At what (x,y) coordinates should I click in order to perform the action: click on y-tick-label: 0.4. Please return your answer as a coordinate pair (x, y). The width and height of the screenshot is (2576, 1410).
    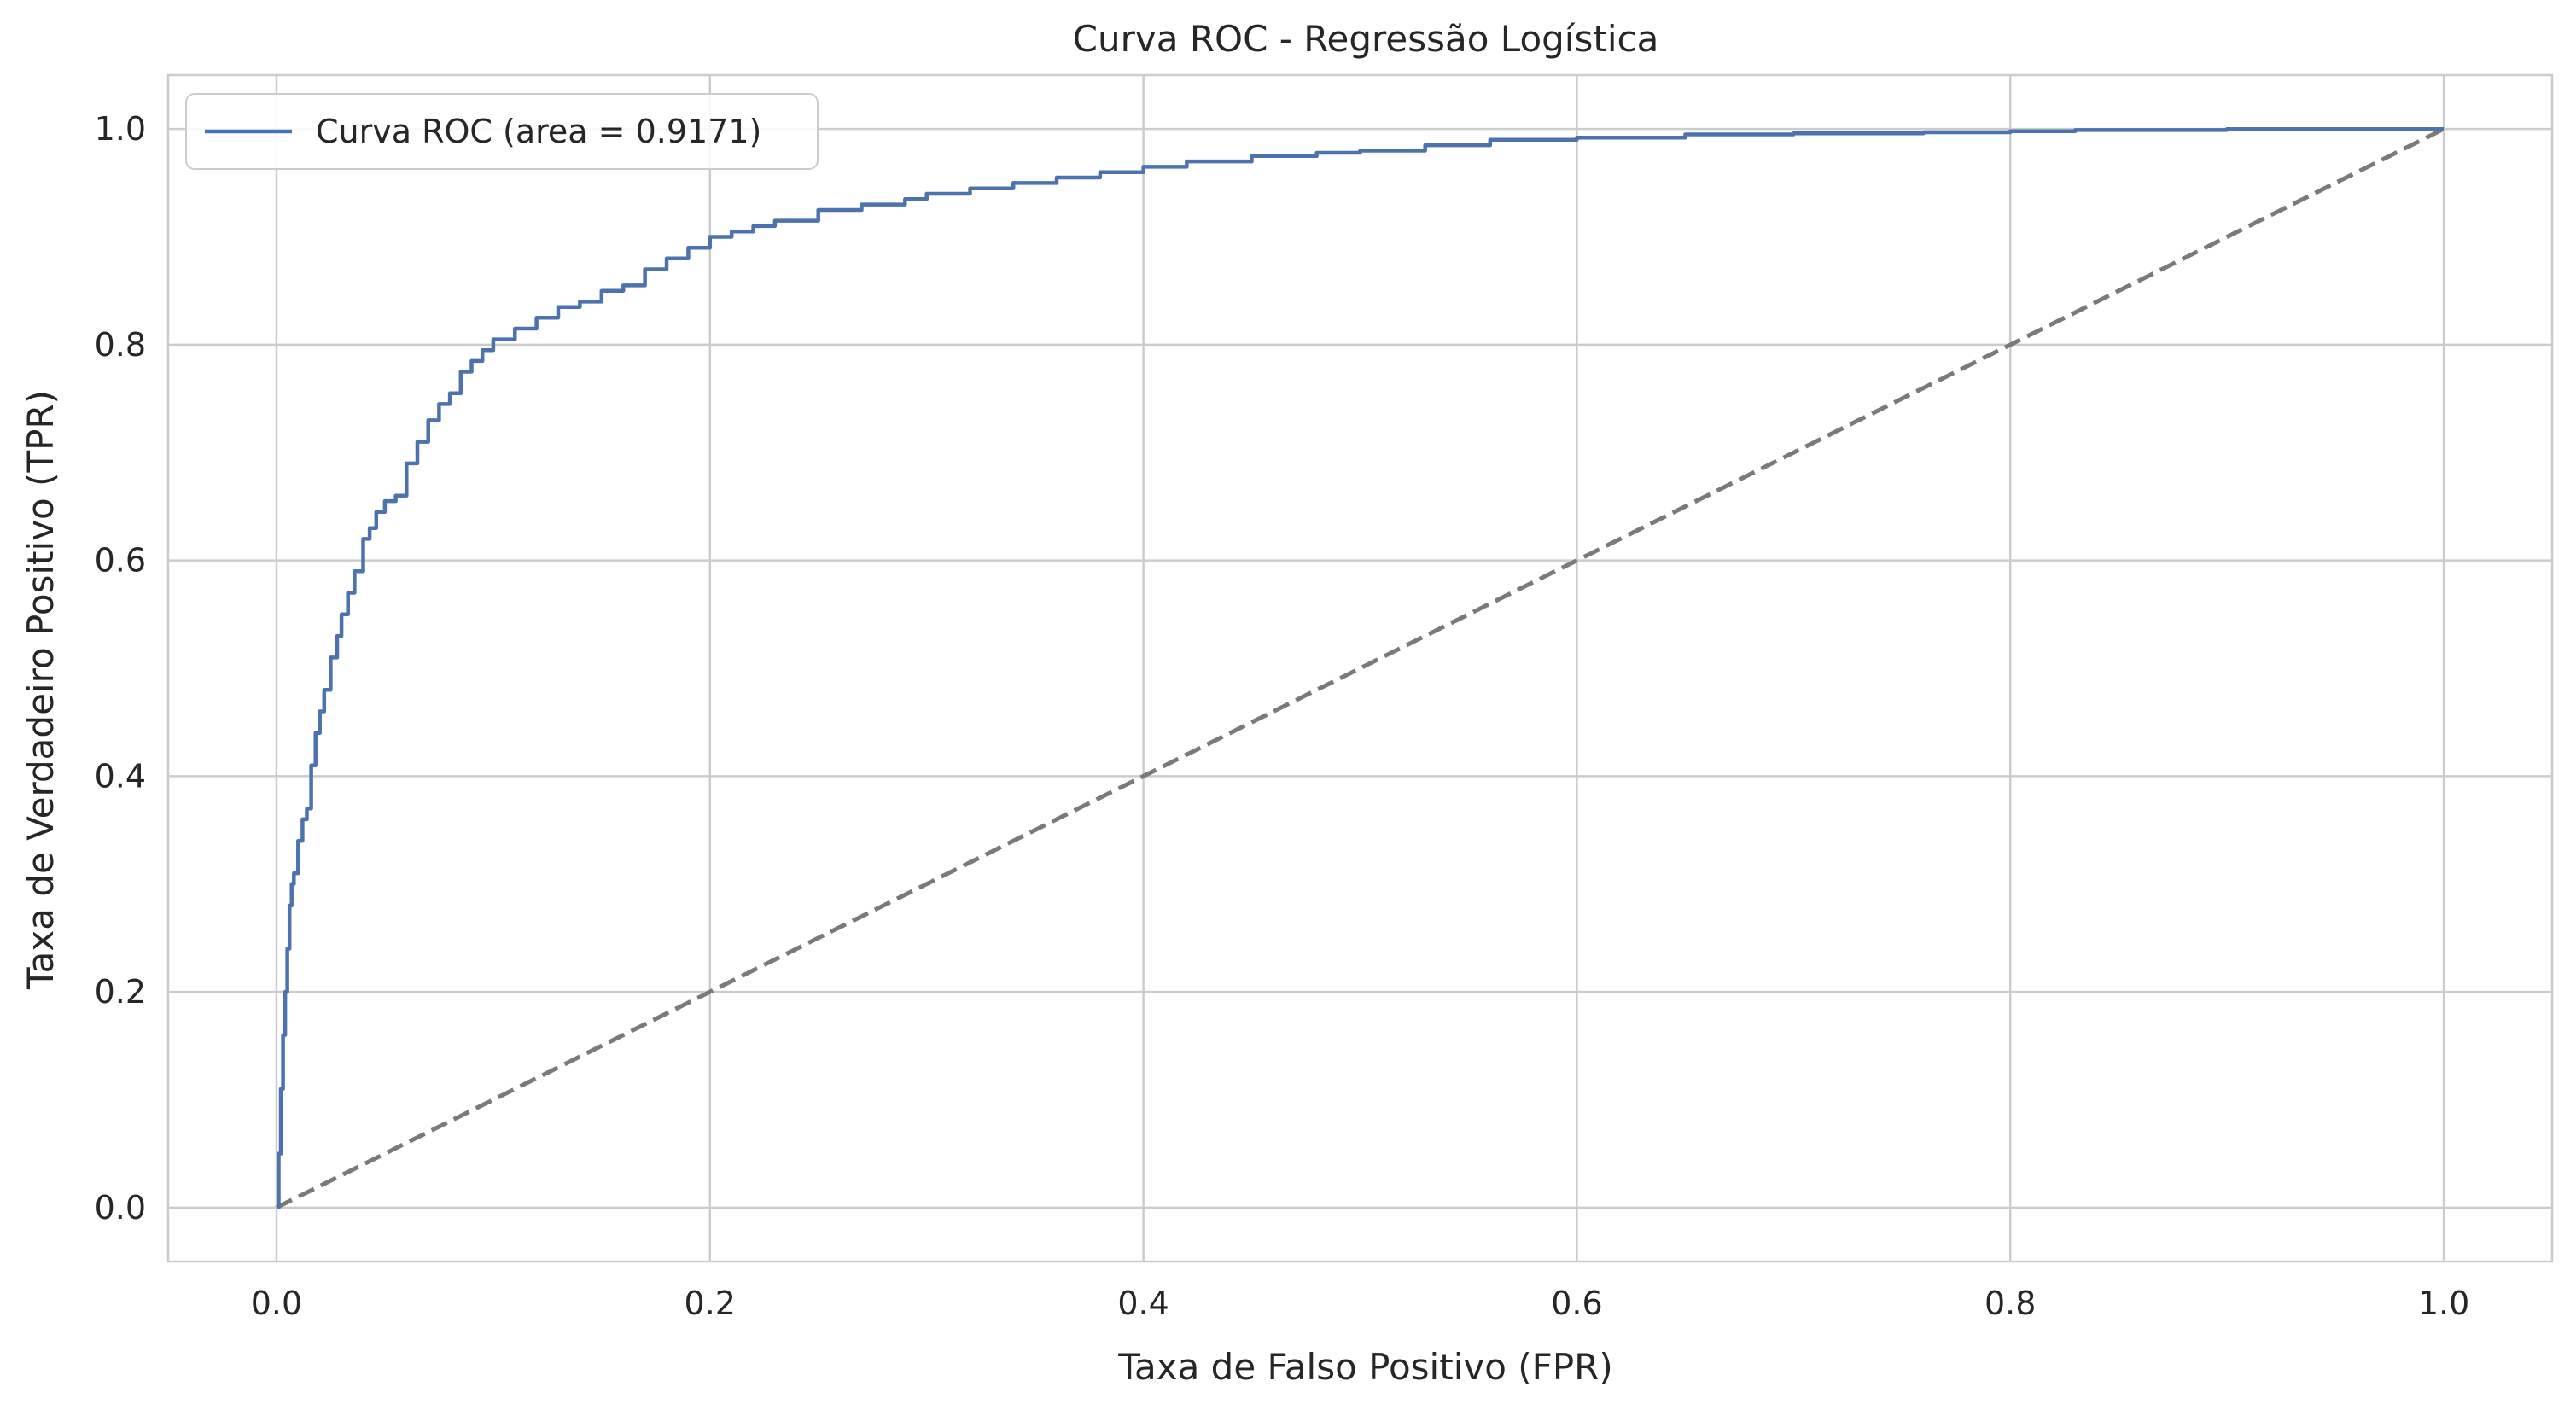
    Looking at the image, I should click on (120, 776).